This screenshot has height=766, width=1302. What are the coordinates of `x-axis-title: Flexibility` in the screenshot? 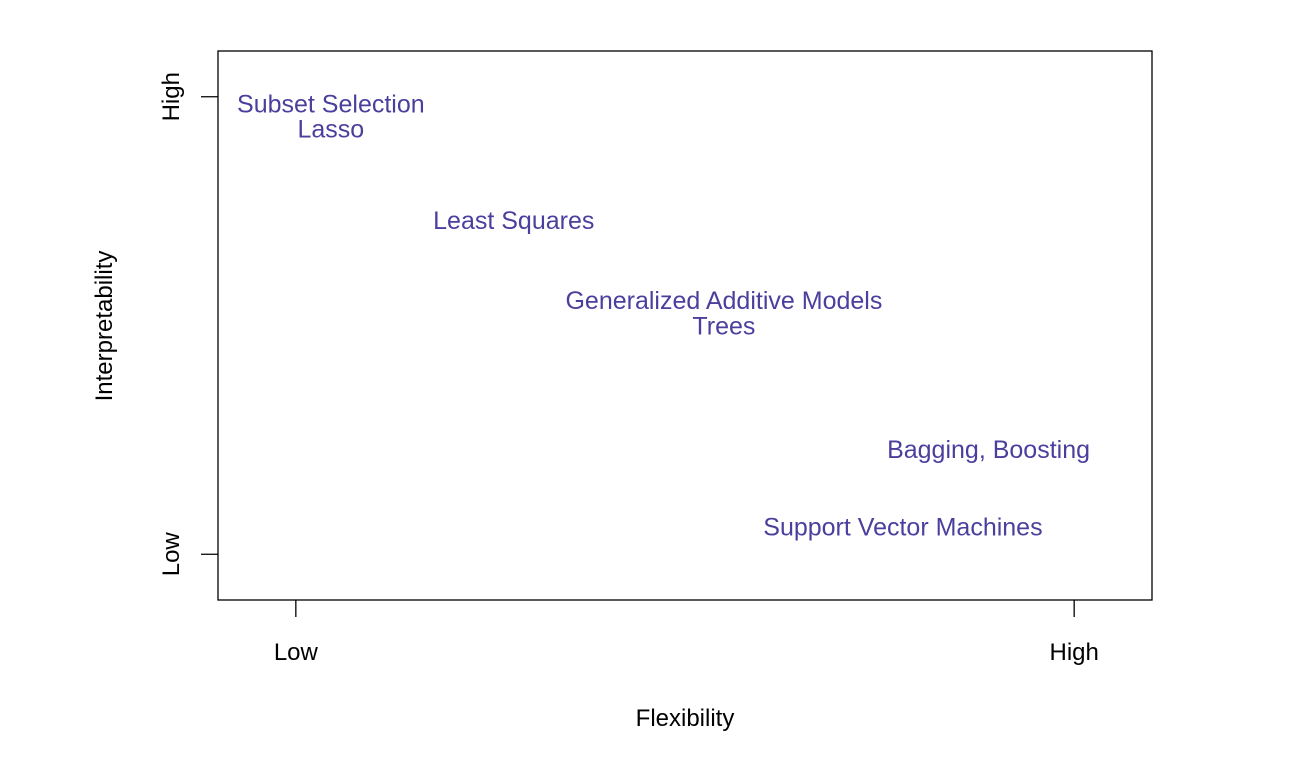 It's located at (685, 718).